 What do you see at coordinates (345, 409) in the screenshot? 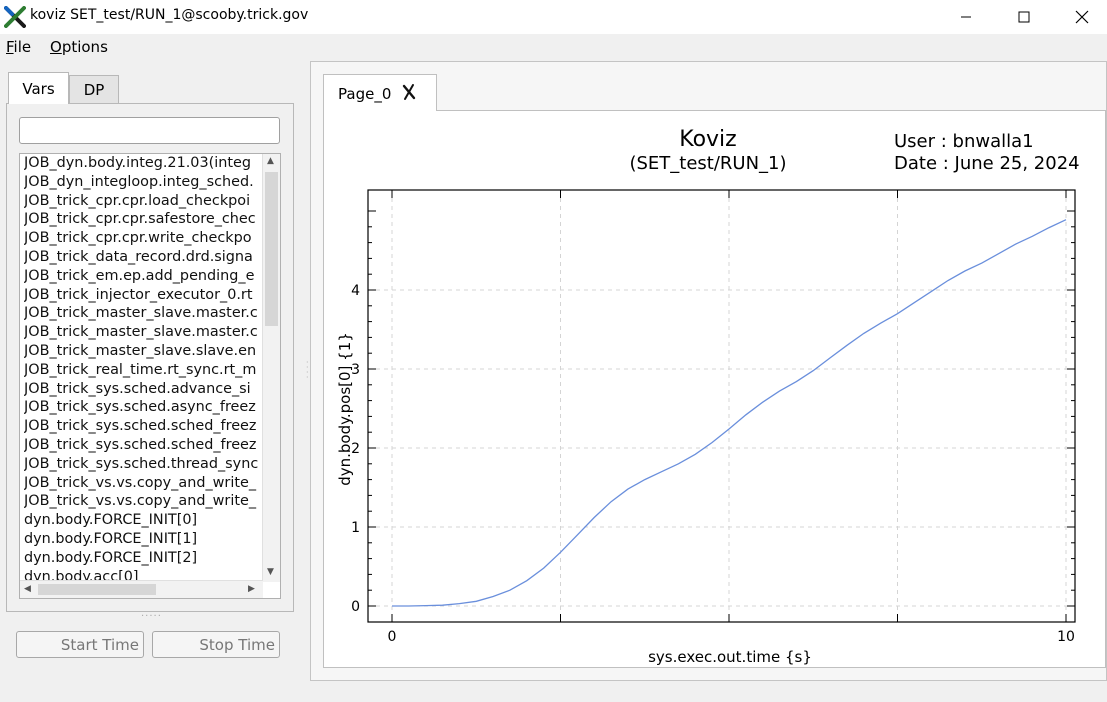
I see `y-axis-label: dyn.body.pos[0] {1}` at bounding box center [345, 409].